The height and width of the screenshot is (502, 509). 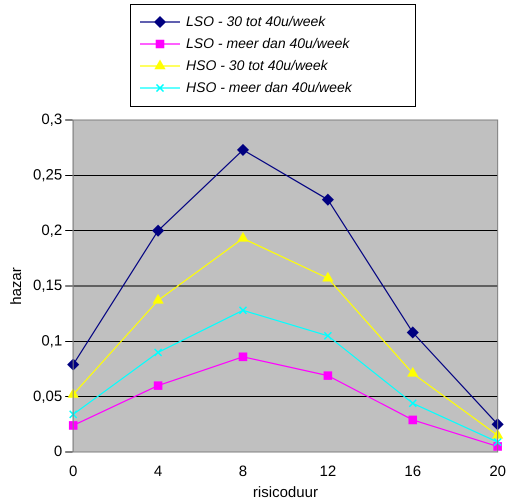 I want to click on y-tick-label: 0,1, so click(x=51, y=341).